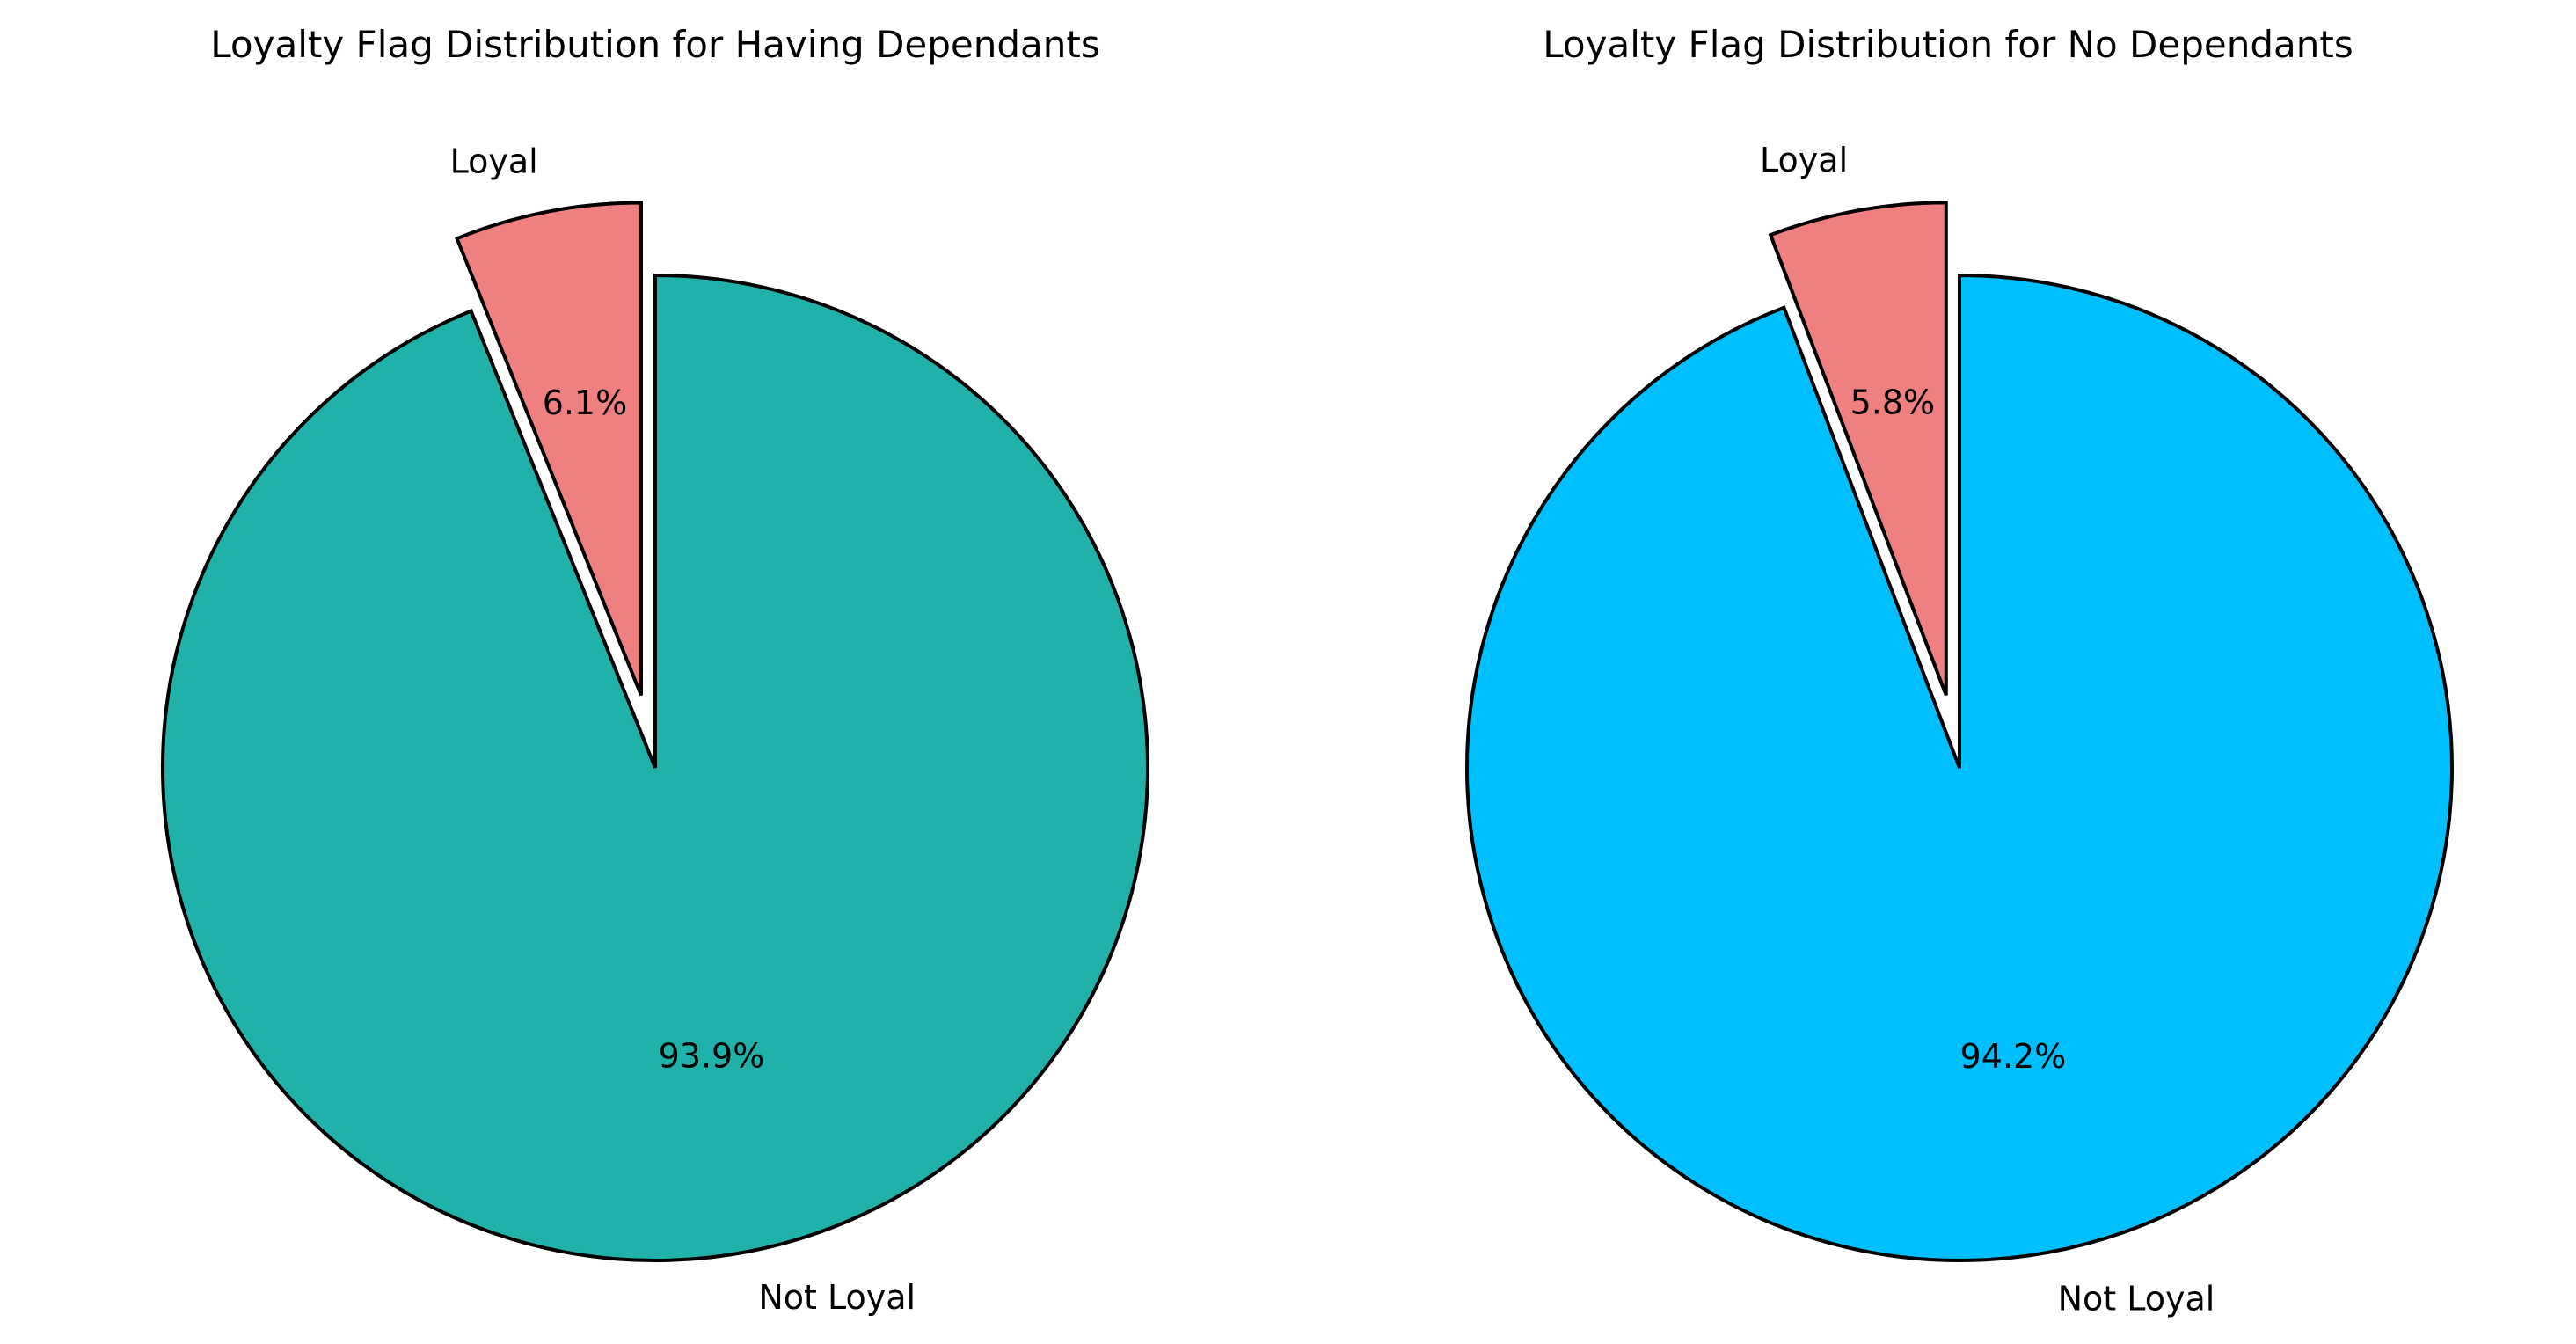 The height and width of the screenshot is (1344, 2576). I want to click on percentage-label: 5.8%, so click(1893, 402).